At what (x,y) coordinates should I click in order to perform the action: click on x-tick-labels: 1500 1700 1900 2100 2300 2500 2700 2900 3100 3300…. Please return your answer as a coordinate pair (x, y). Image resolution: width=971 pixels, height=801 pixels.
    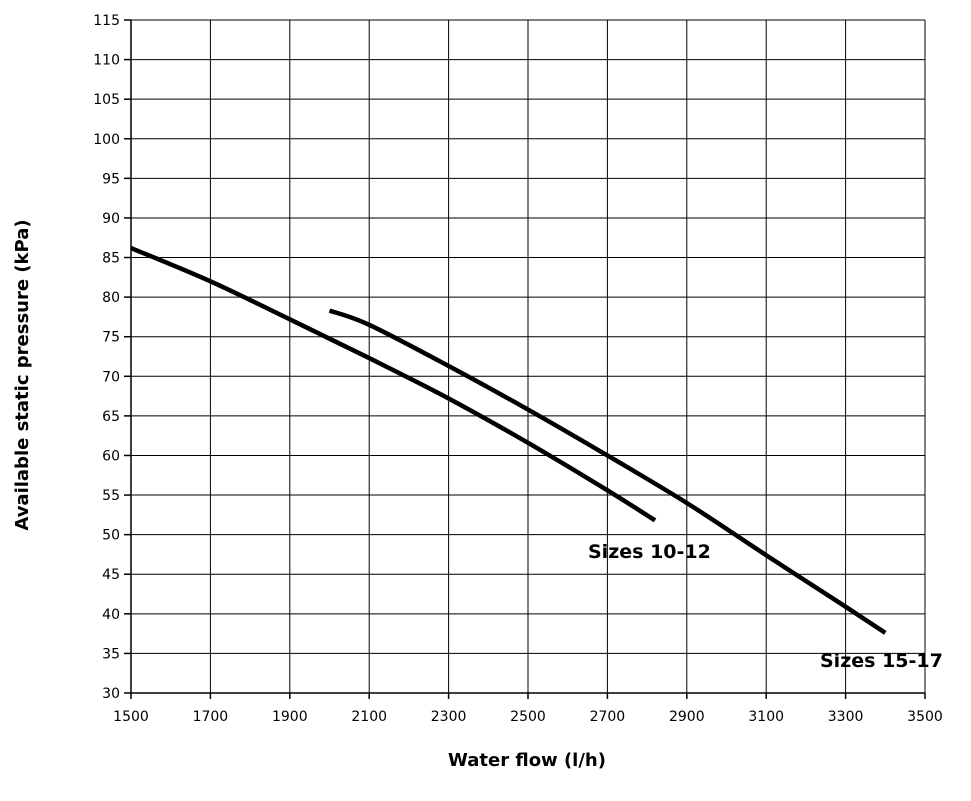
    Looking at the image, I should click on (528, 717).